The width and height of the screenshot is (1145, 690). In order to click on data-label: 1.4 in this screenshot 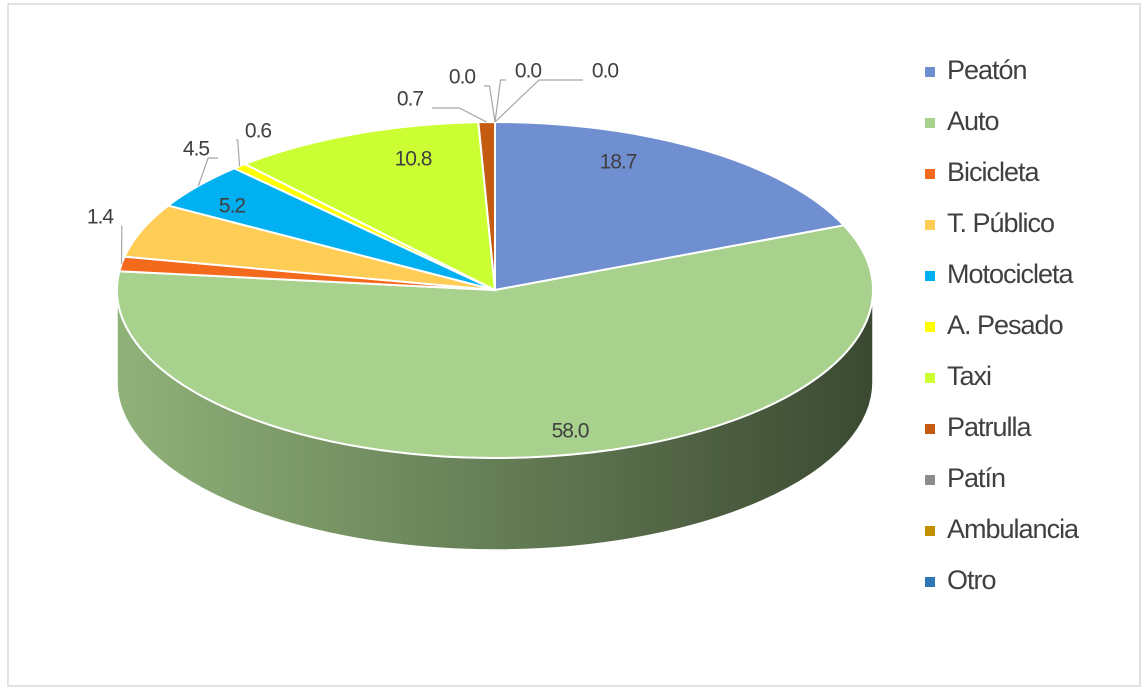, I will do `click(101, 217)`.